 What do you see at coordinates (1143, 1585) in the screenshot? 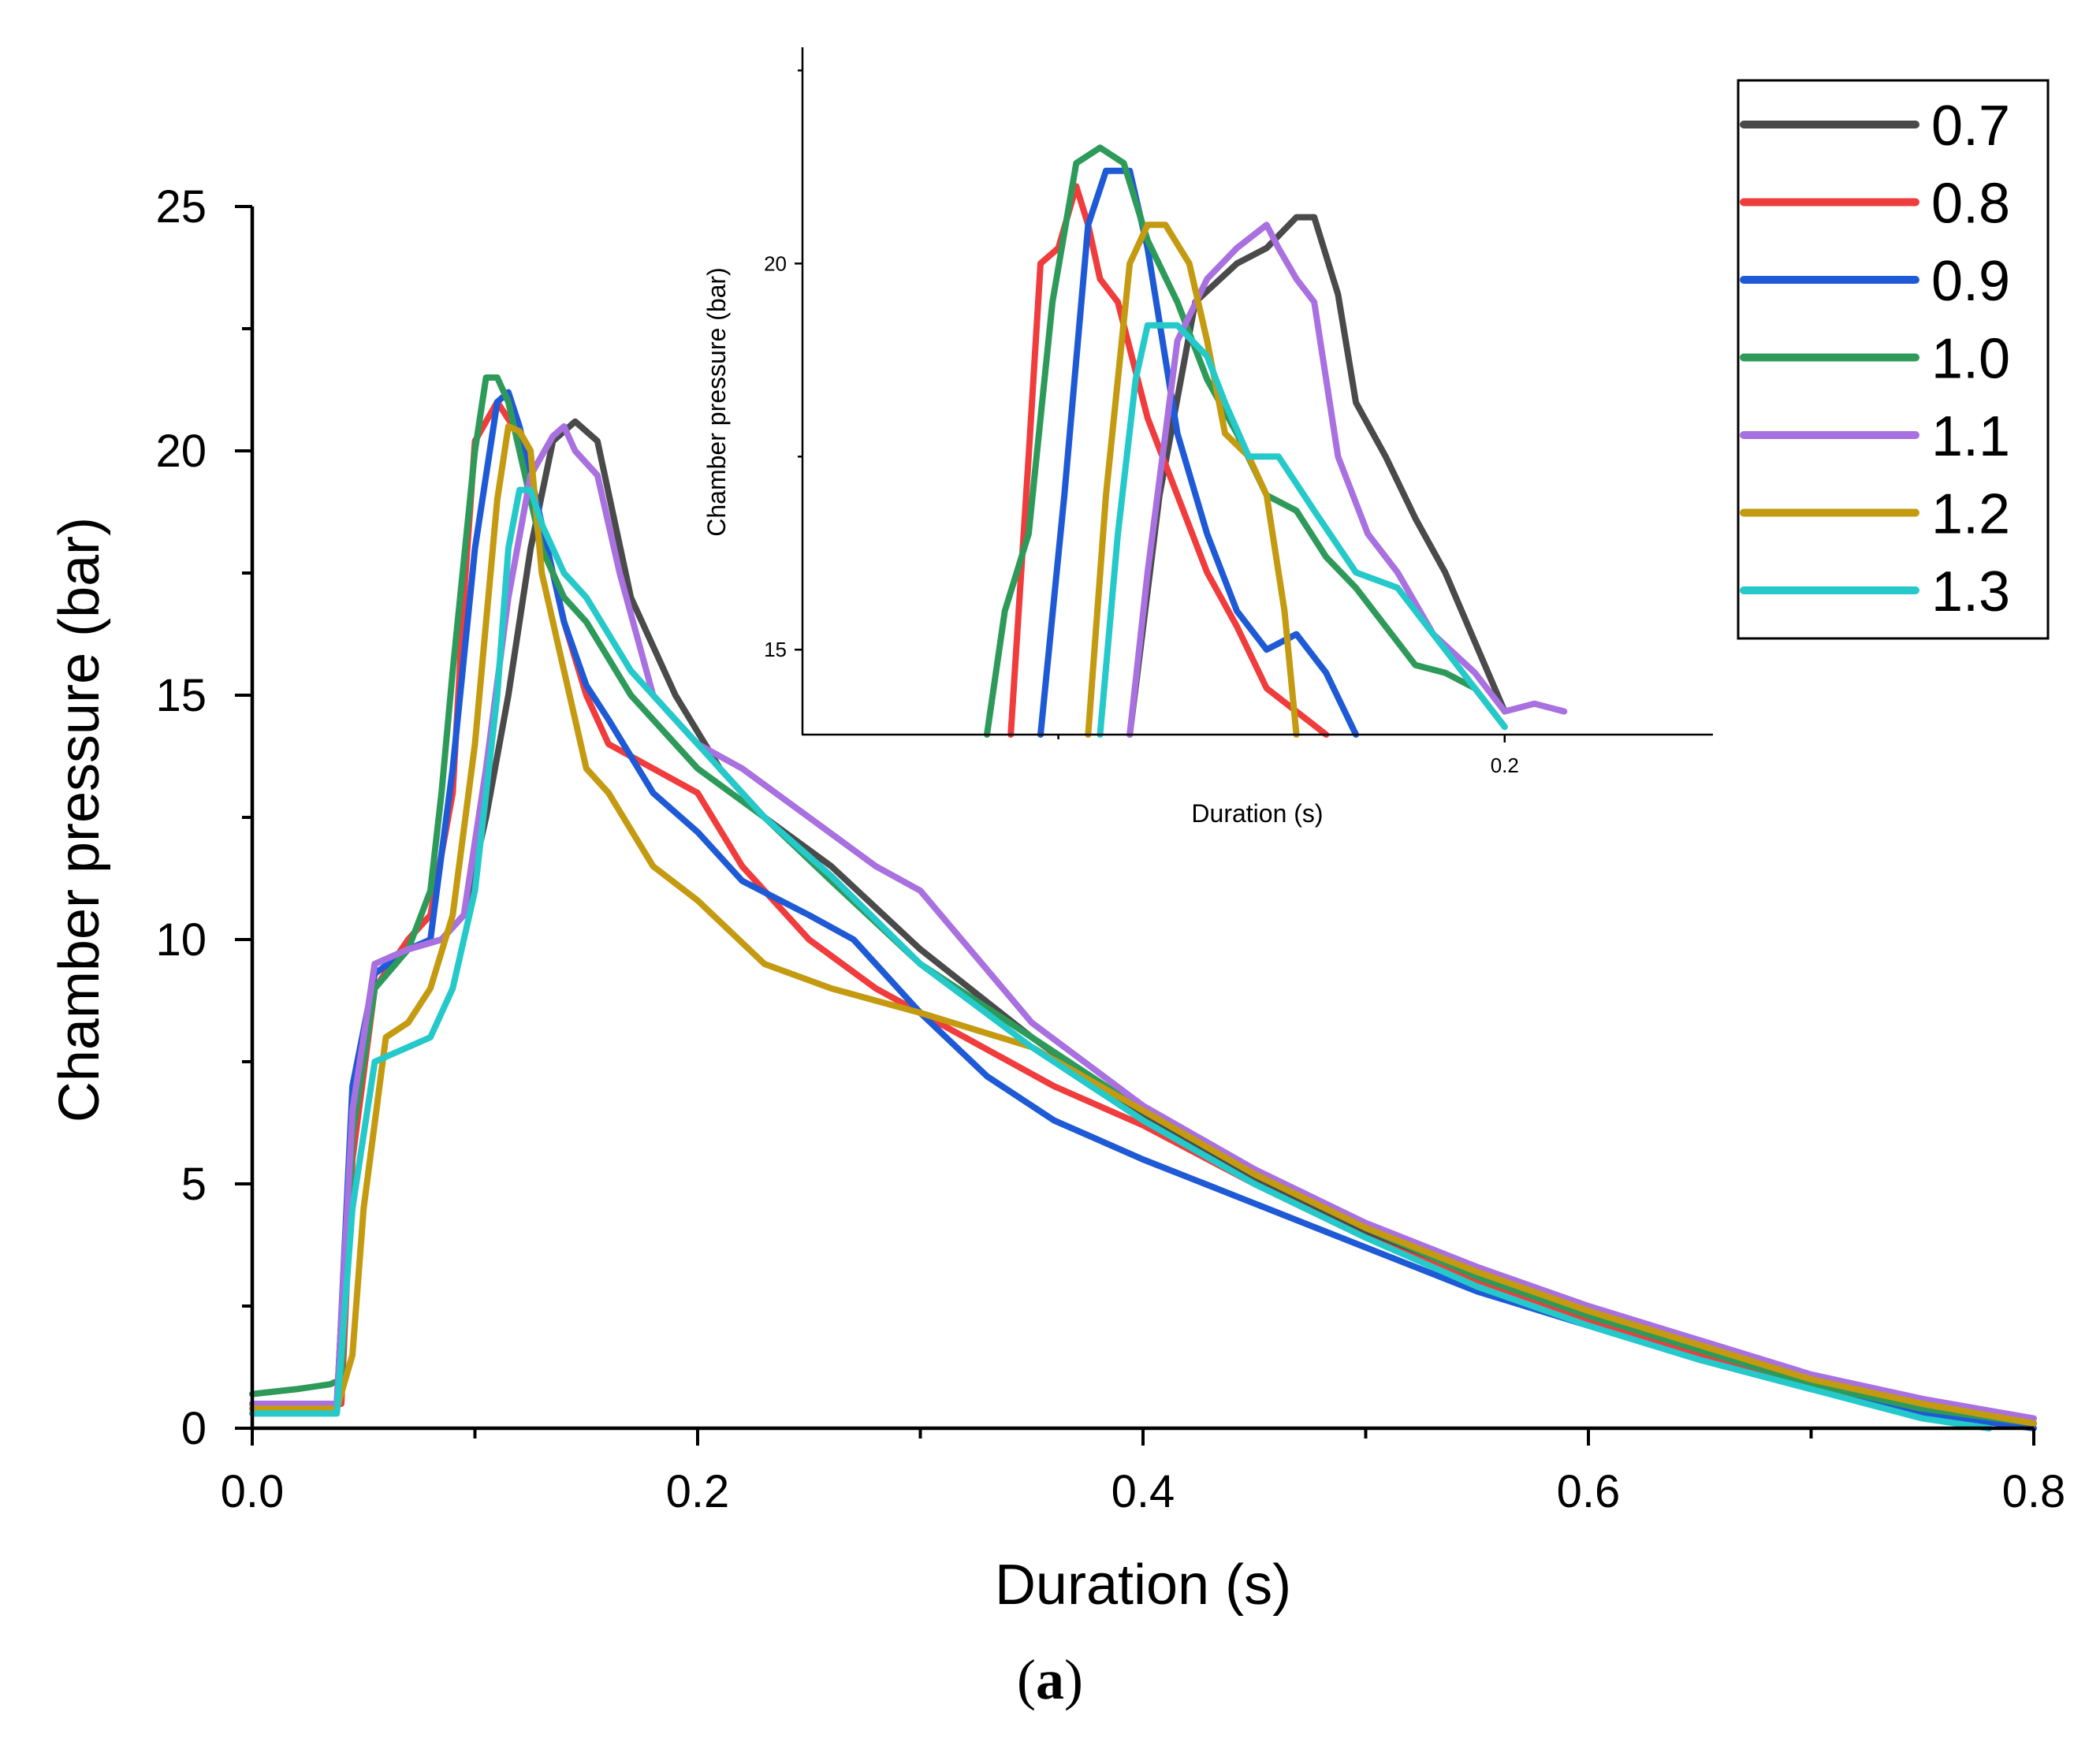
I see `main-x-axis-title: Duration (s)` at bounding box center [1143, 1585].